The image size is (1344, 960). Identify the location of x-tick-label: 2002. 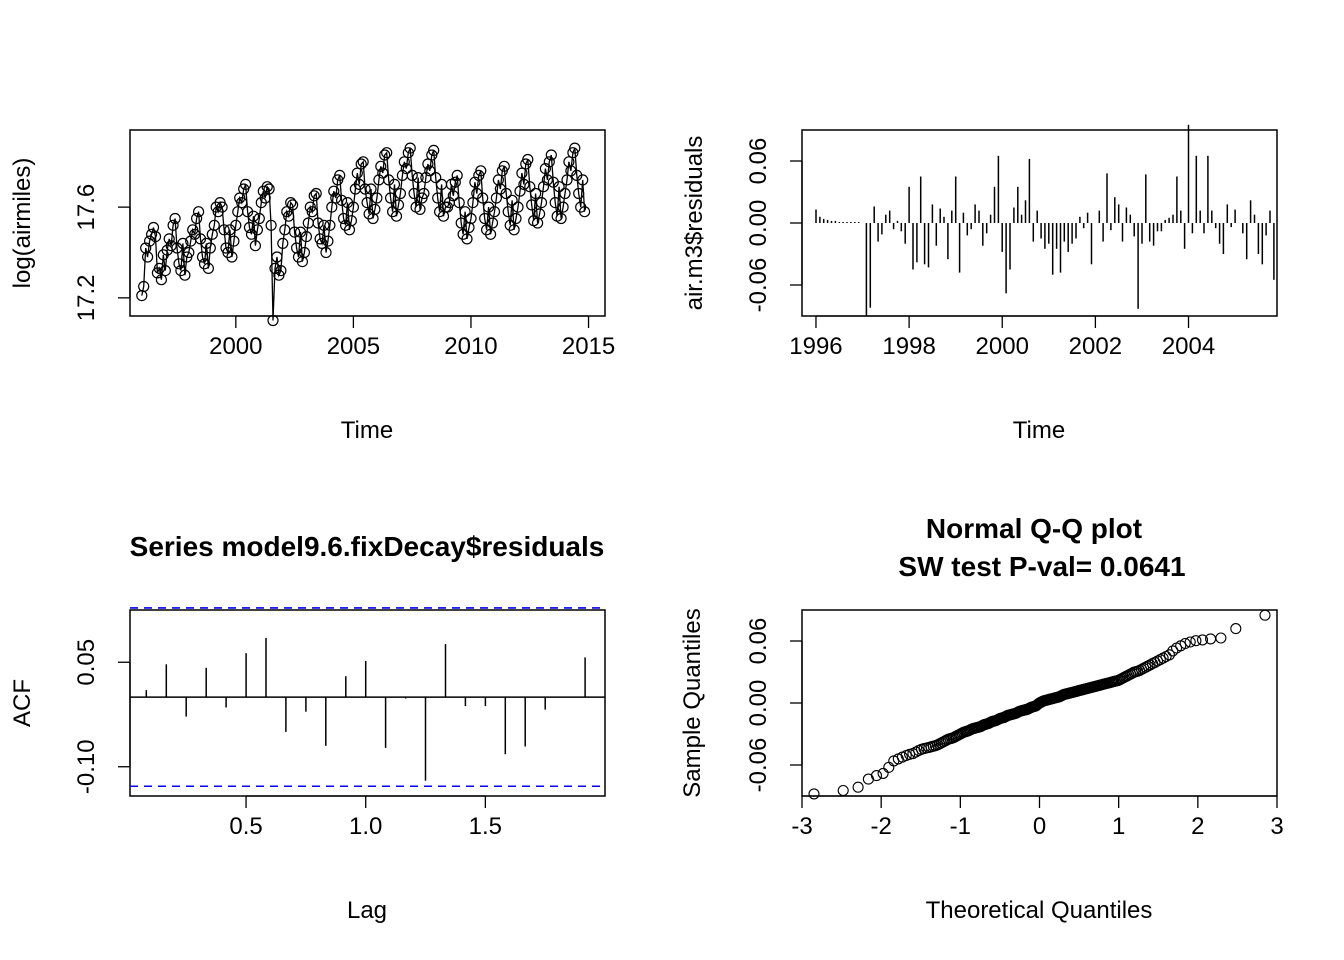
(1095, 346).